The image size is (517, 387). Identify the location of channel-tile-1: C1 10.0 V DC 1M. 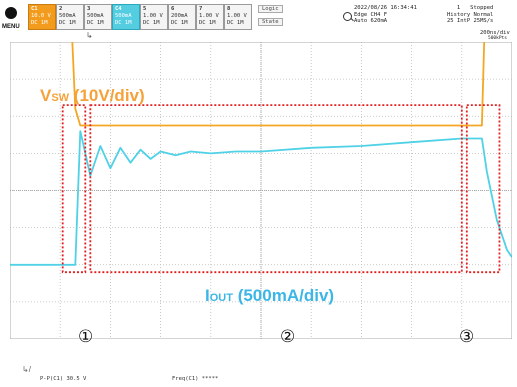
(42, 17).